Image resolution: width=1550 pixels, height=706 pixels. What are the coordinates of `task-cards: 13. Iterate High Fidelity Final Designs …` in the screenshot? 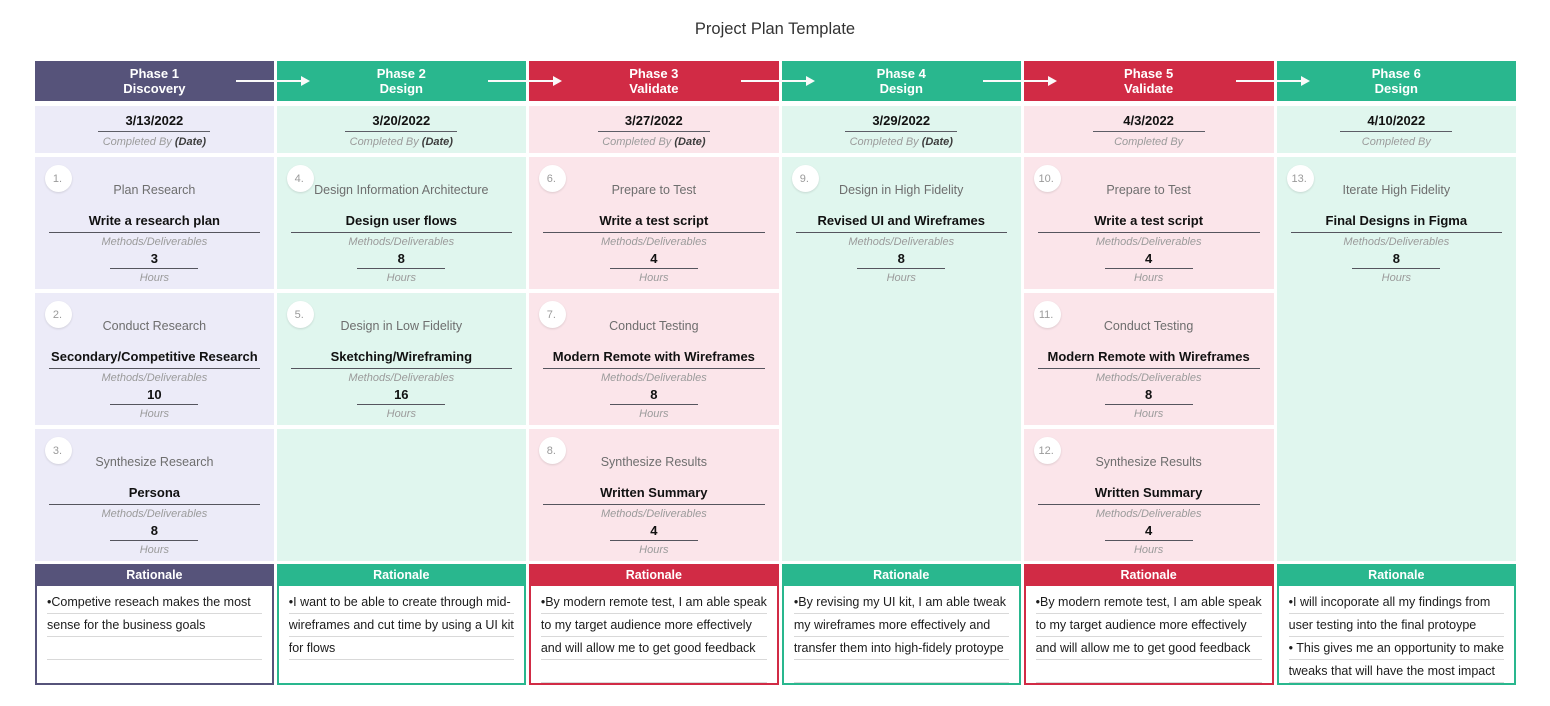 It's located at (1396, 359).